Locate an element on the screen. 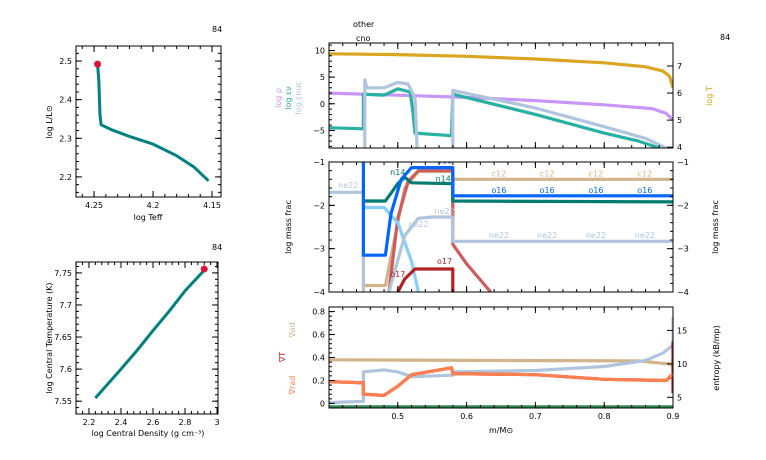  central-panel: 2.2 2.4 2.6 2.8 3 7.55 7.6 7.65 7.7 7.75 is located at coordinates (137, 344).